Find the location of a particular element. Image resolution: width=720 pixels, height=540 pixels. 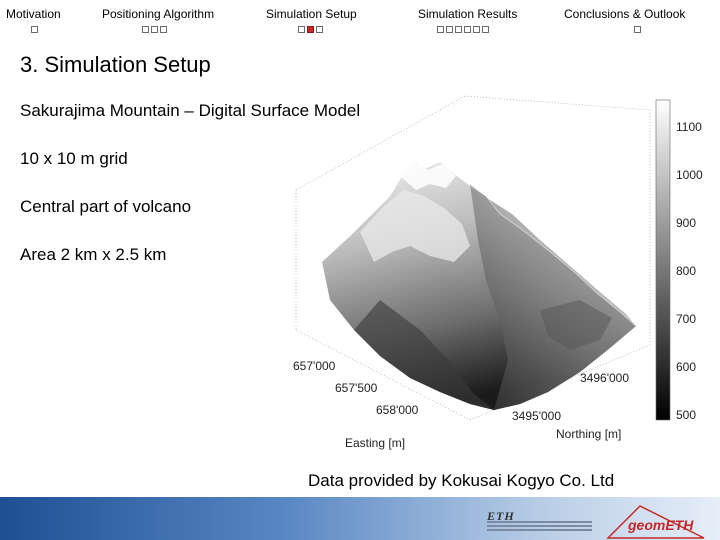

colorbar-tick-label: 700 is located at coordinates (686, 319).